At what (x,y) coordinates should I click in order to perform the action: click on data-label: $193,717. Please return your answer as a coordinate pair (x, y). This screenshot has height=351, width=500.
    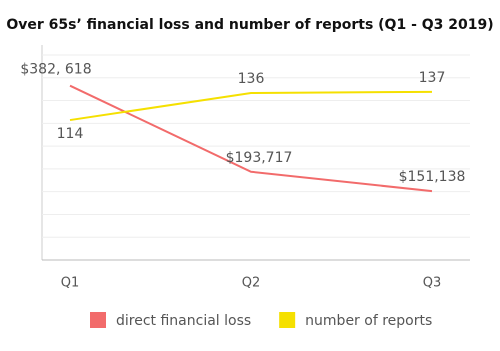
    Looking at the image, I should click on (259, 158).